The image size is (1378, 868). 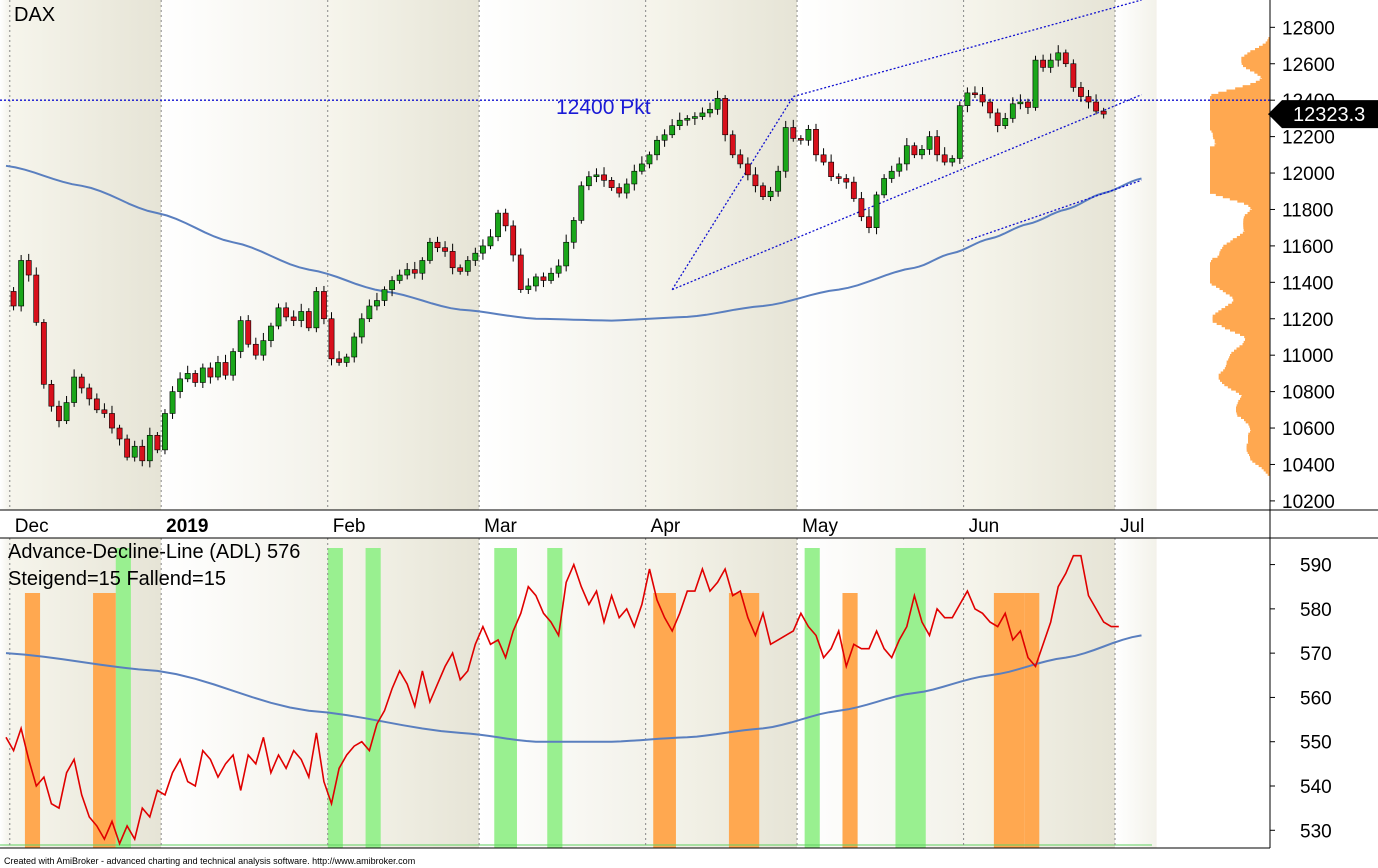 What do you see at coordinates (880, 693) in the screenshot?
I see `adl-month-shade` at bounding box center [880, 693].